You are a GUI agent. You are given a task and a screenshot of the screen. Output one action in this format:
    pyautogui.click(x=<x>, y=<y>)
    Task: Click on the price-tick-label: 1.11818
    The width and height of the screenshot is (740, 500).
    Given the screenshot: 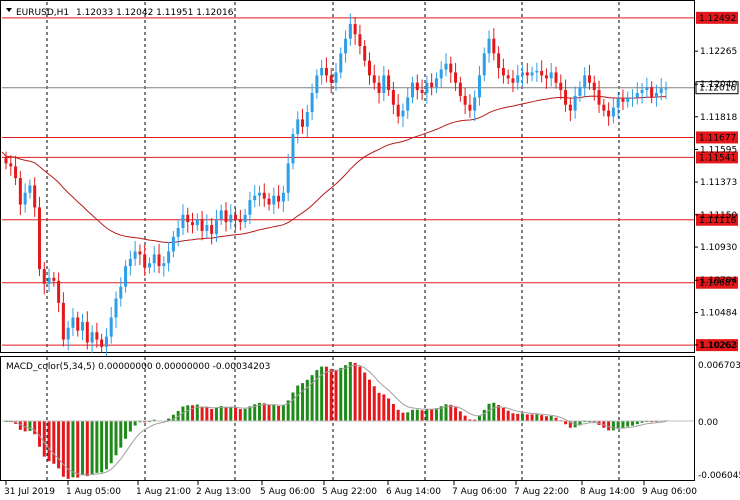 What is the action you would take?
    pyautogui.click(x=718, y=118)
    